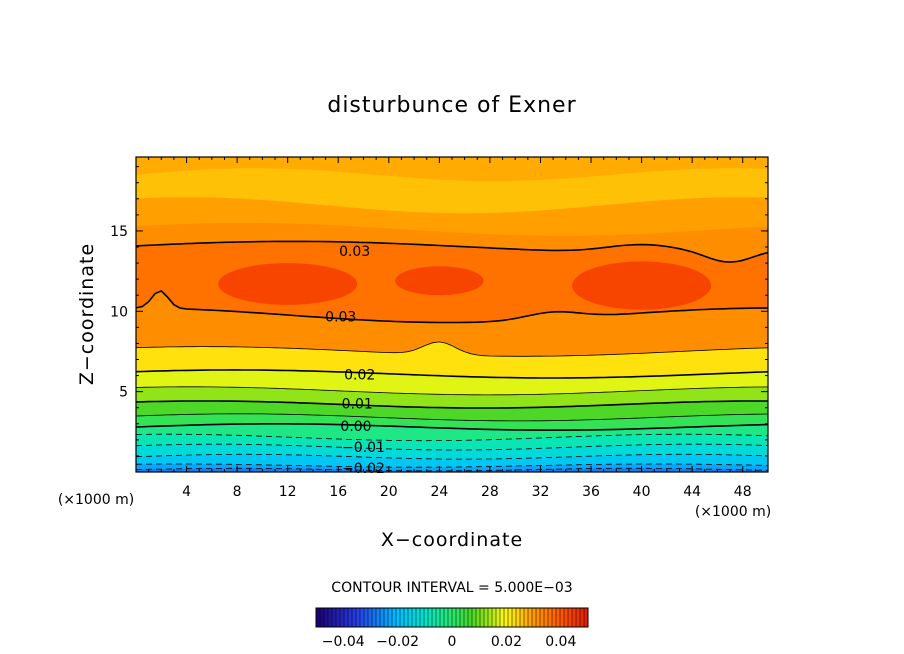 The width and height of the screenshot is (904, 654). What do you see at coordinates (692, 492) in the screenshot?
I see `x-tick-label: 44` at bounding box center [692, 492].